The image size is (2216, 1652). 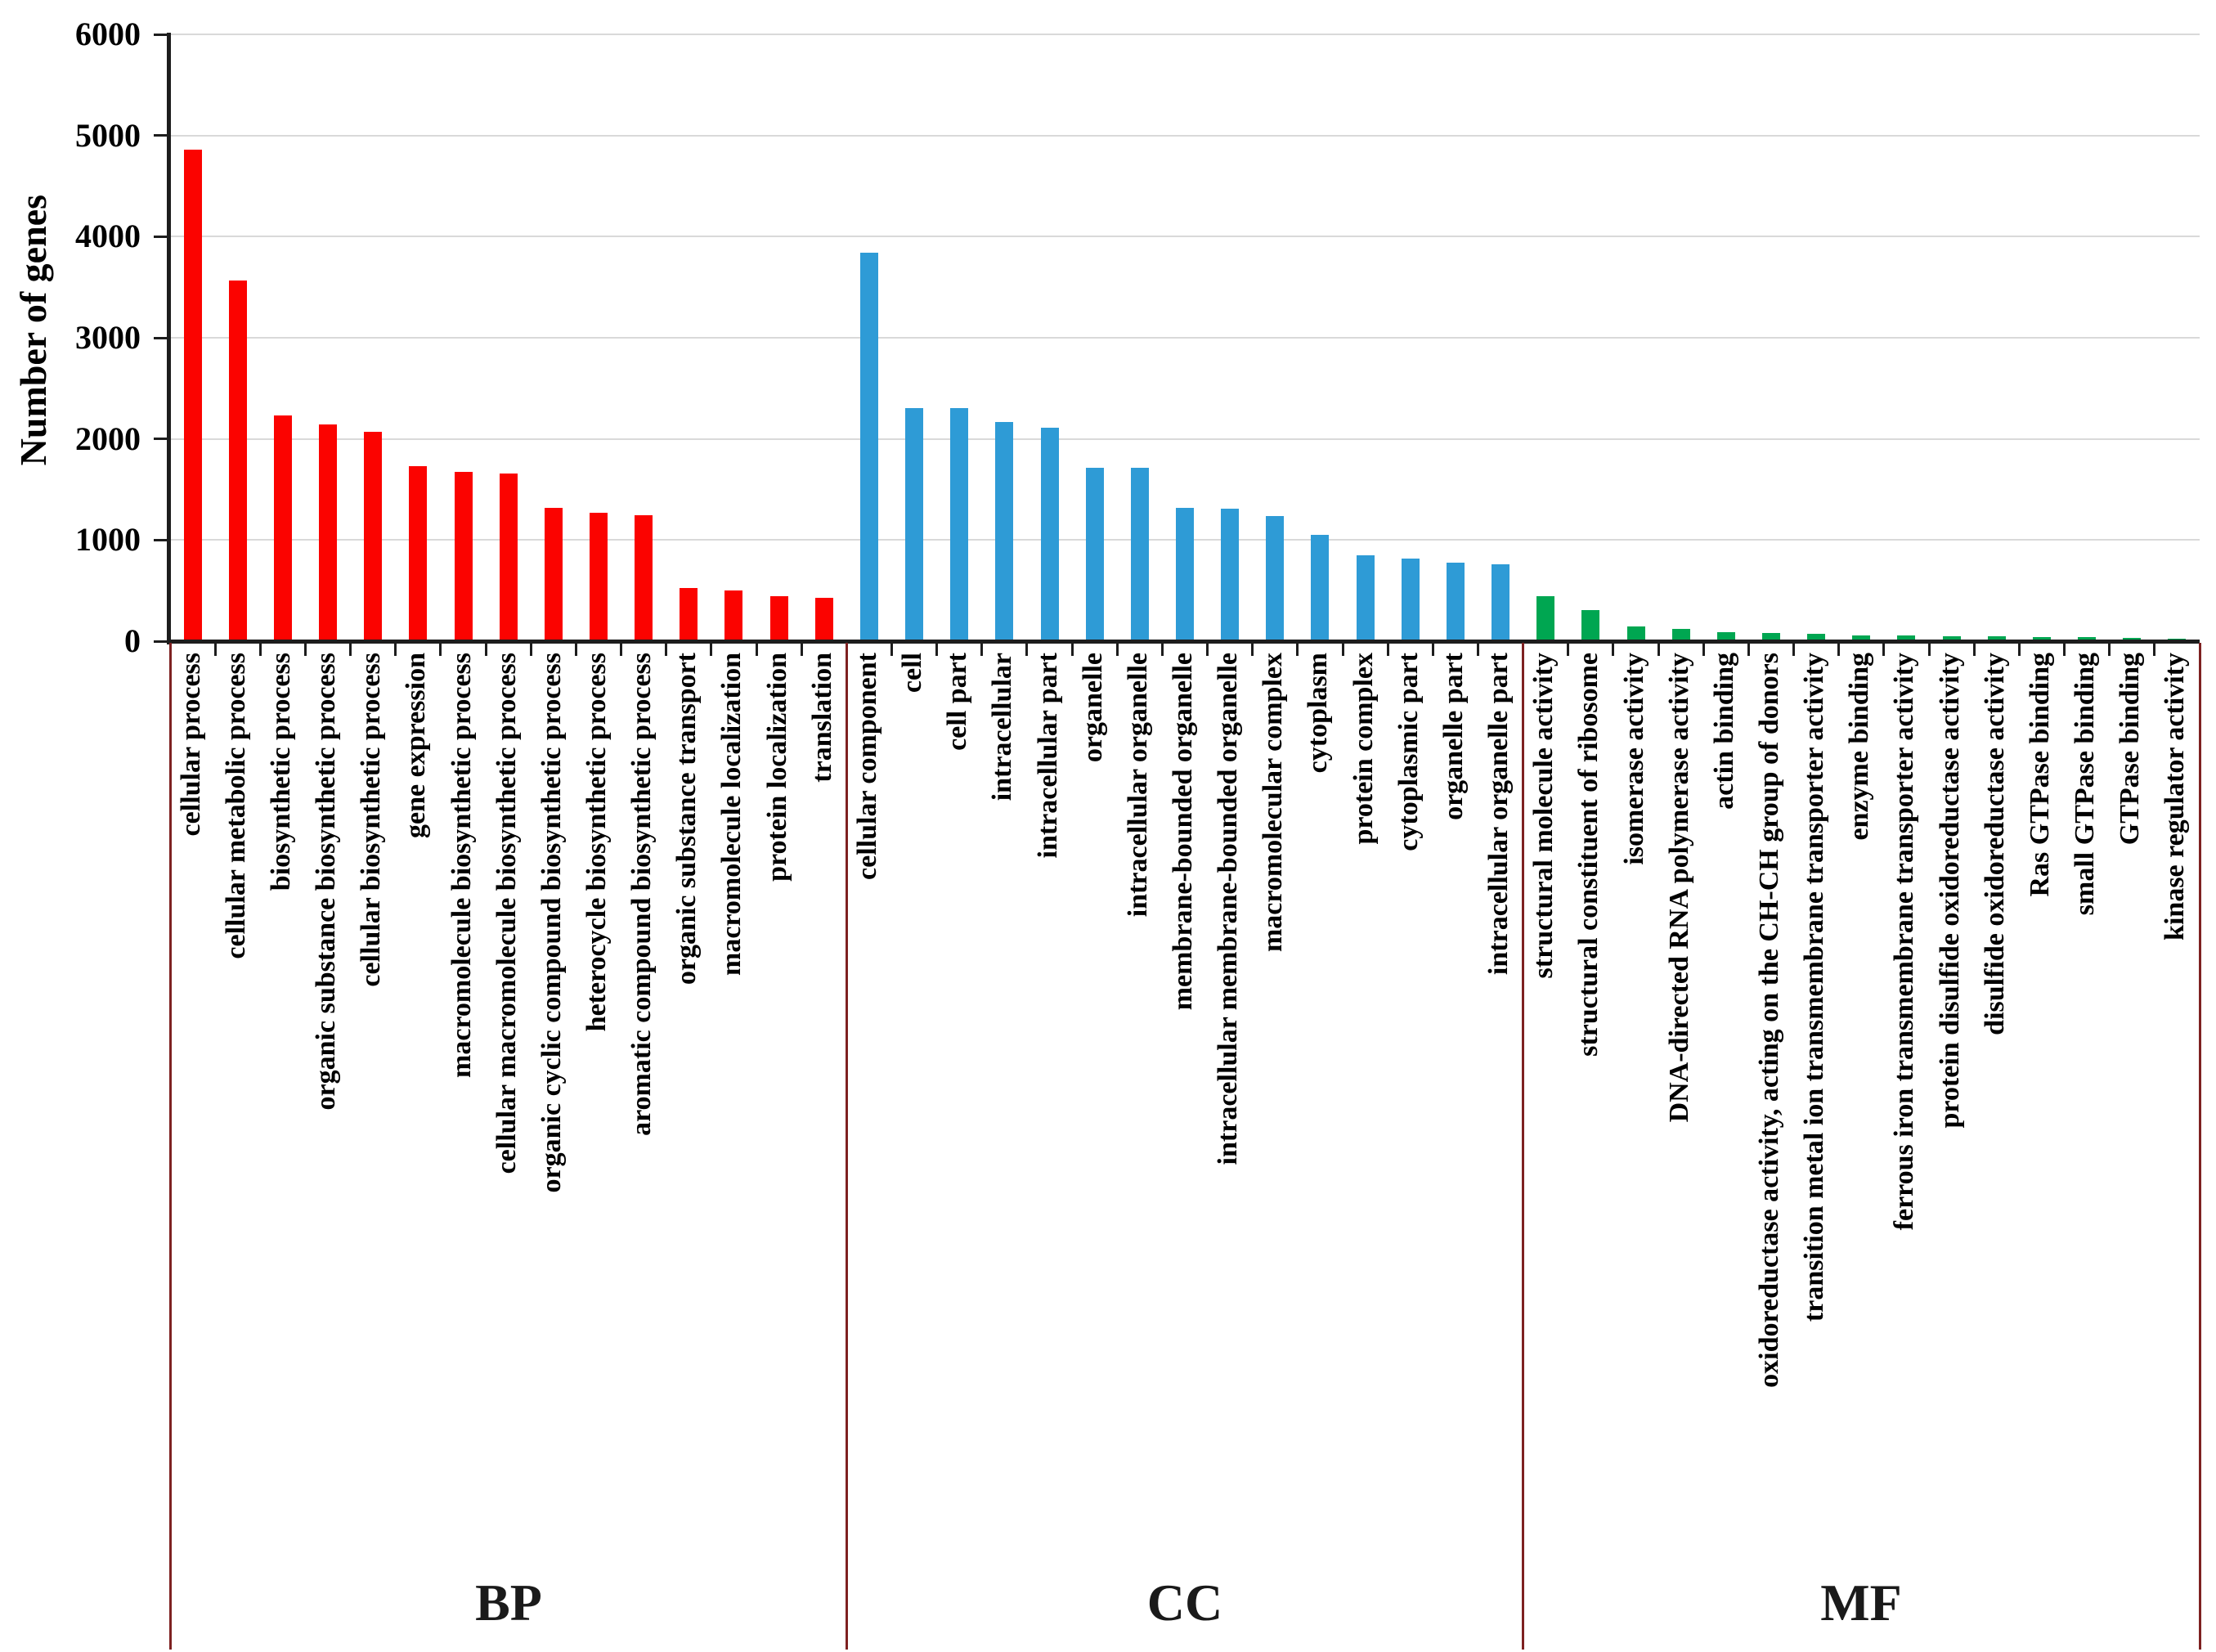 I want to click on bar-label: structural constituent of ribosome, so click(x=1589, y=855).